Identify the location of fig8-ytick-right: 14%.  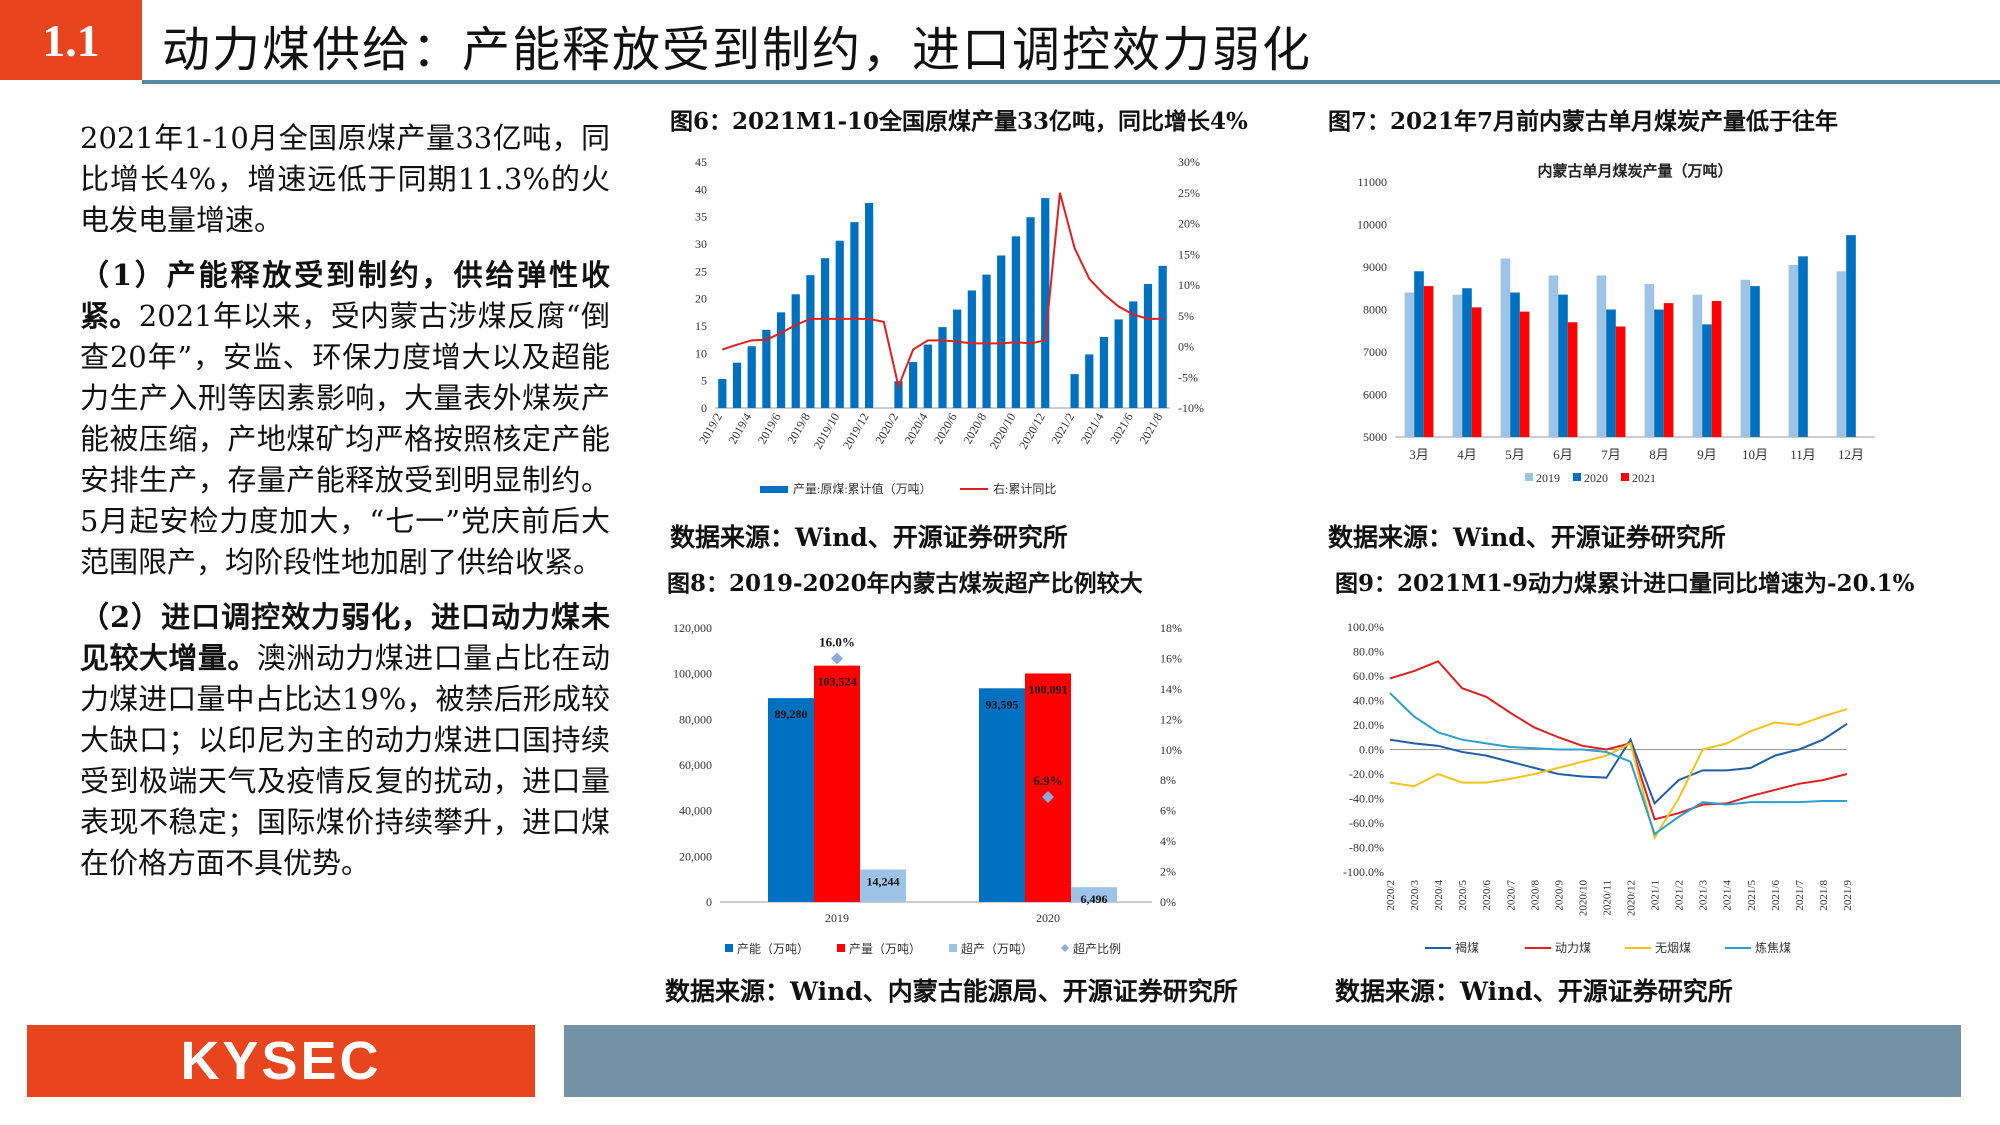
(1171, 689).